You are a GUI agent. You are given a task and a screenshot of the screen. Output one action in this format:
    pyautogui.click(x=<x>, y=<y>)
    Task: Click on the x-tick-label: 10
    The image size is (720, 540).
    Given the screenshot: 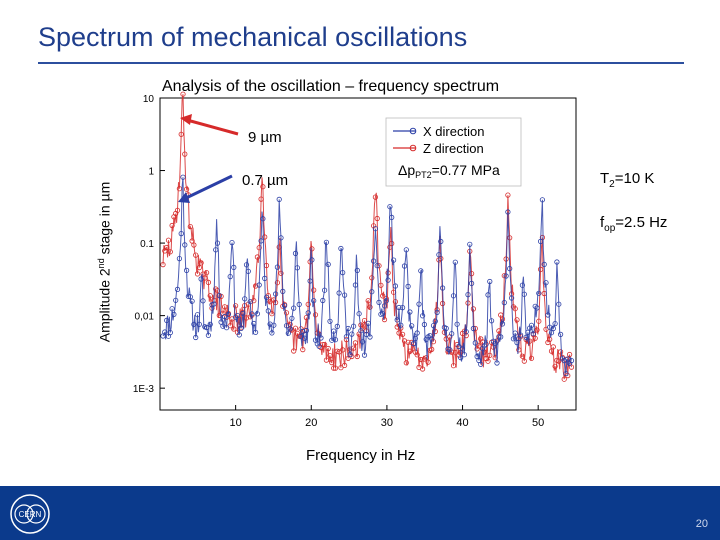 What is the action you would take?
    pyautogui.click(x=236, y=423)
    